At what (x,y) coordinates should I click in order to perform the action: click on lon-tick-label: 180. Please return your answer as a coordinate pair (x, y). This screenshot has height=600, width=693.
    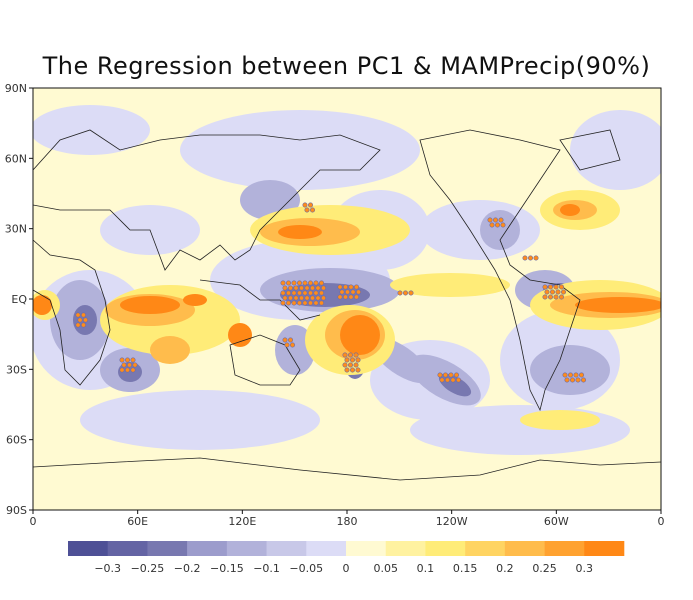
    Looking at the image, I should click on (347, 521).